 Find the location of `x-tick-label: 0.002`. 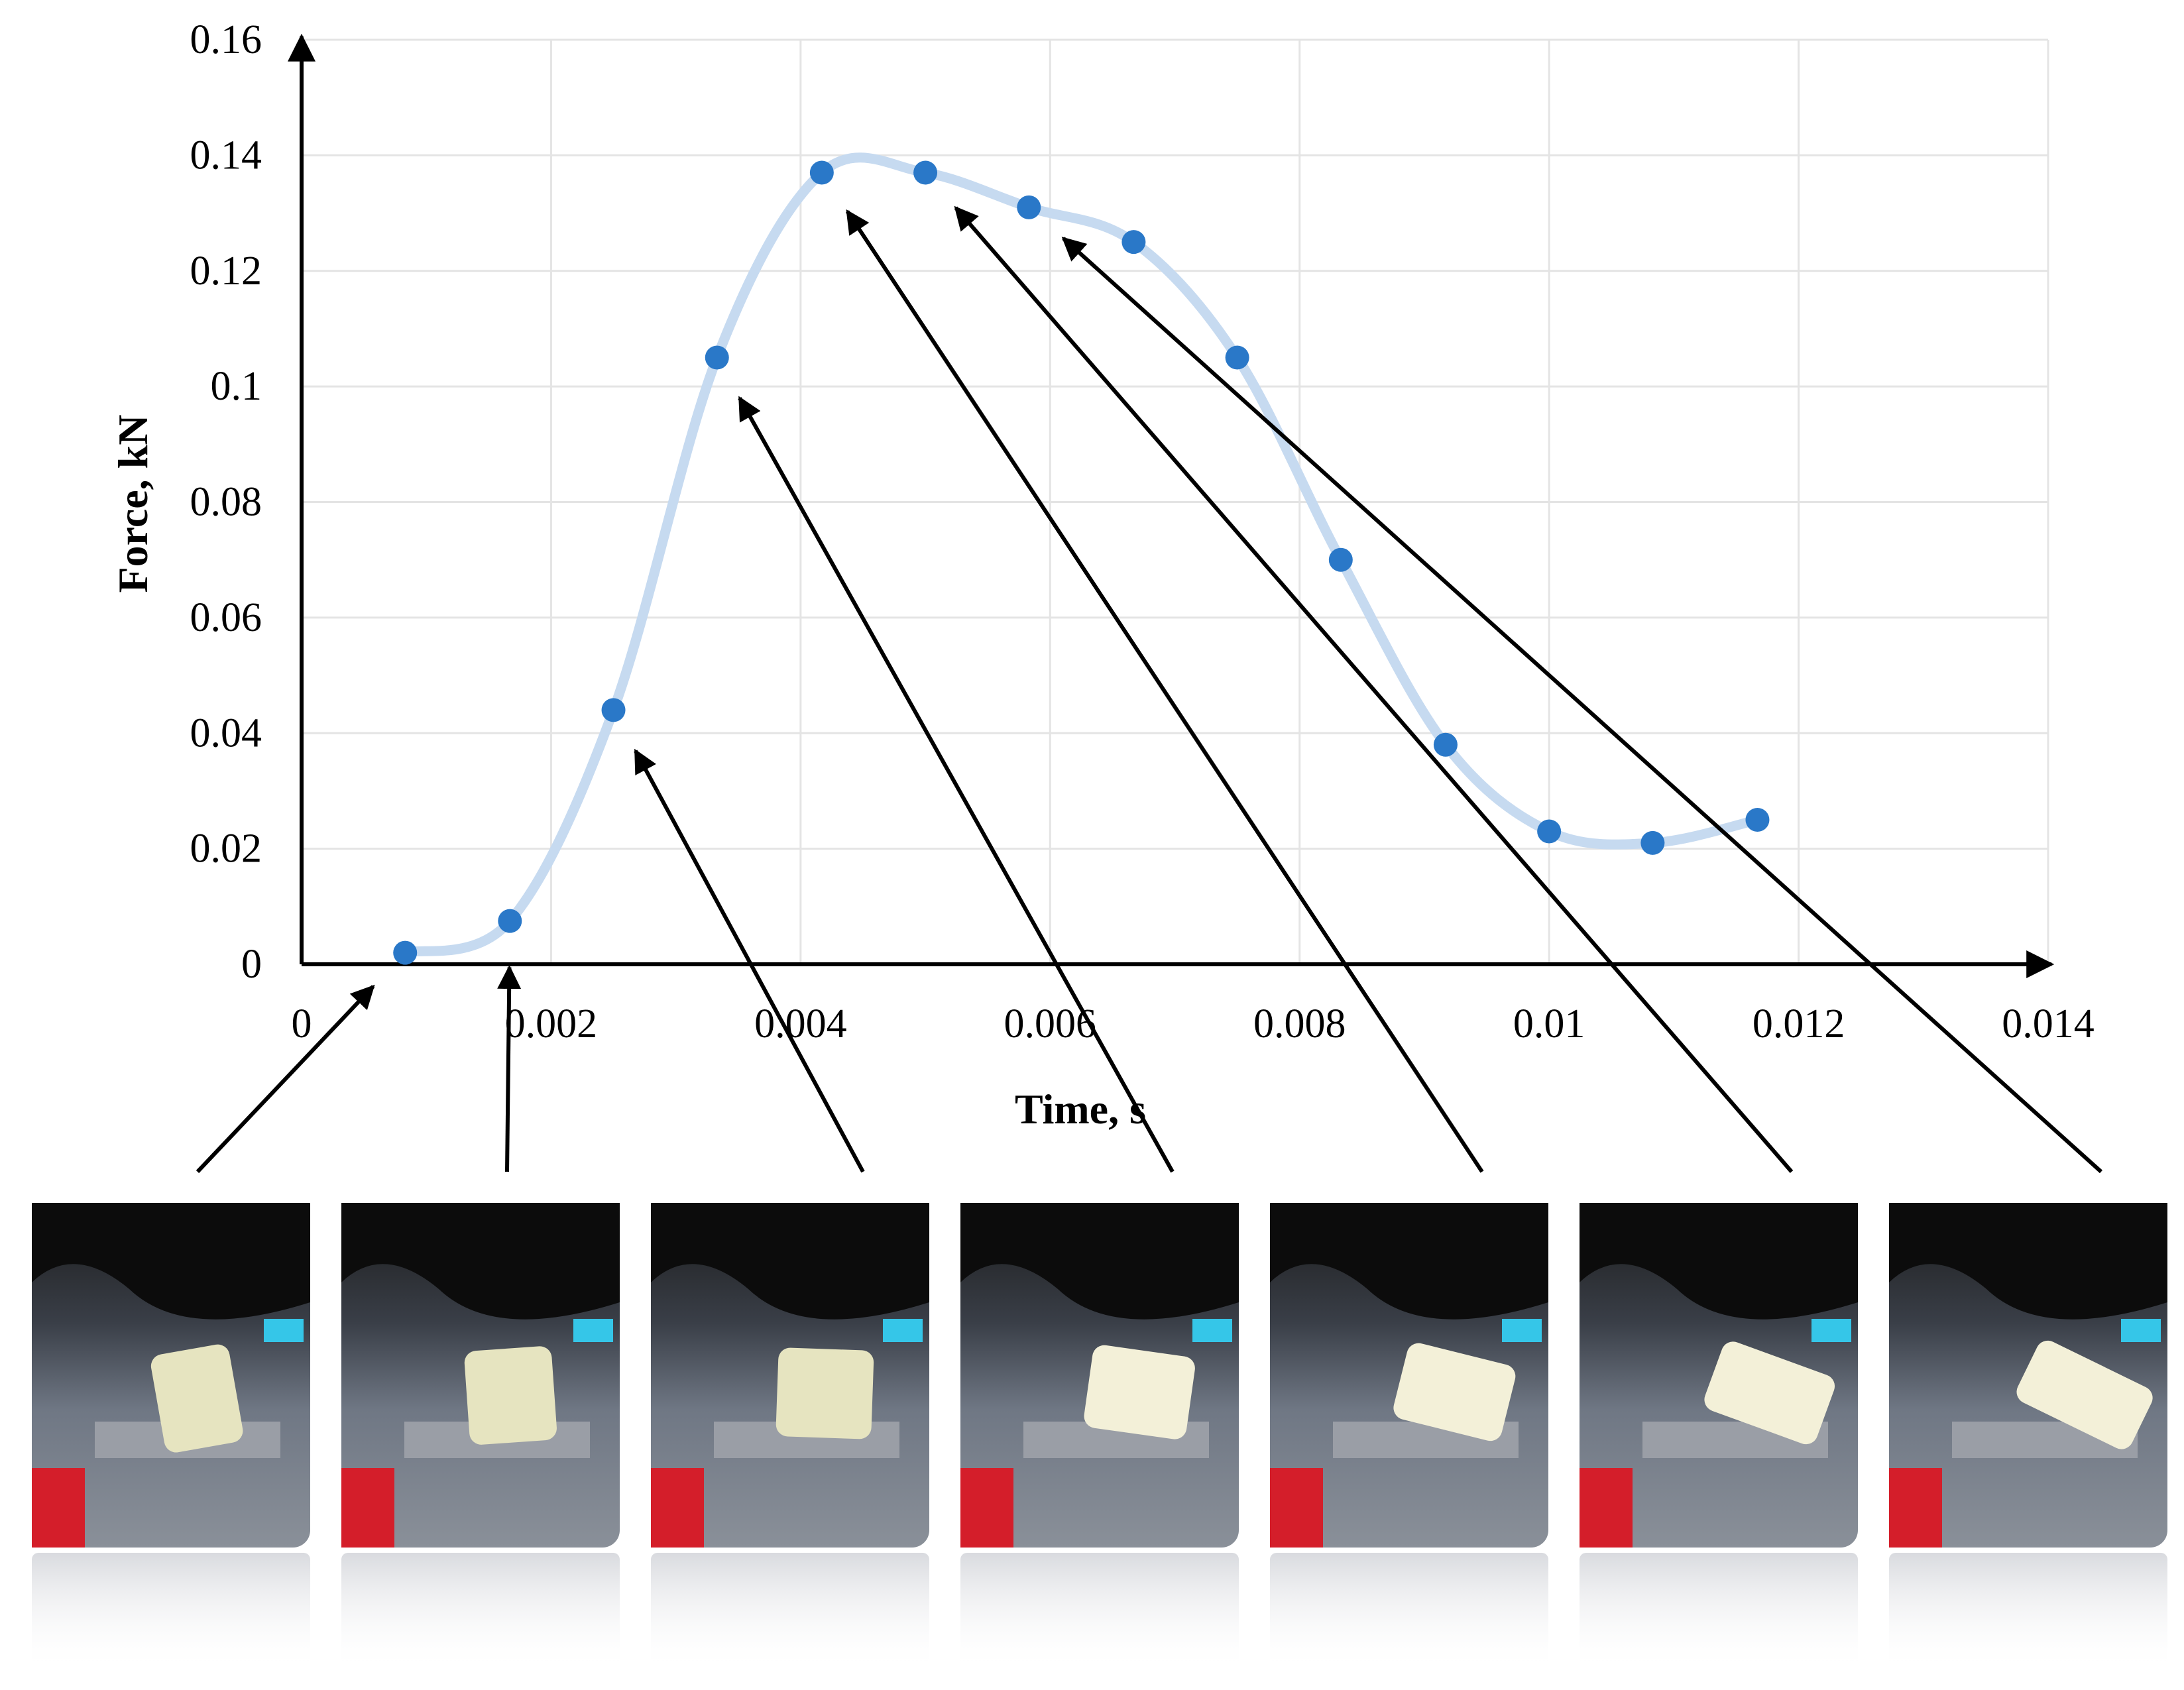

x-tick-label: 0.002 is located at coordinates (551, 1023).